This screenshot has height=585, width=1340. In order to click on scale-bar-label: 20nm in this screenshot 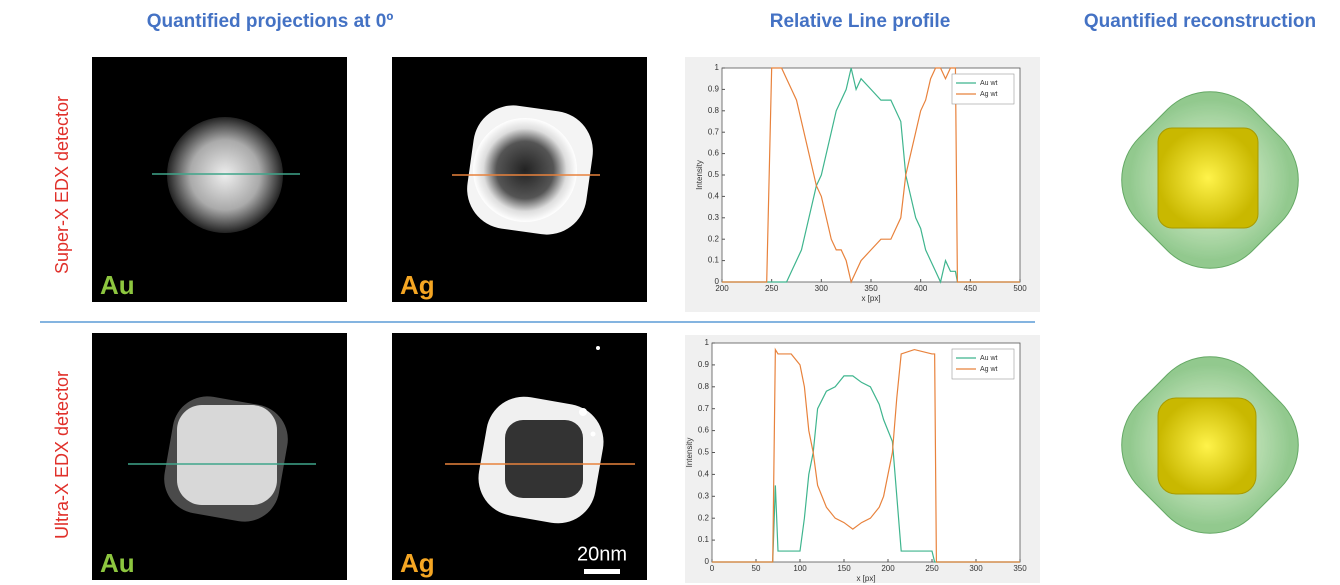, I will do `click(602, 554)`.